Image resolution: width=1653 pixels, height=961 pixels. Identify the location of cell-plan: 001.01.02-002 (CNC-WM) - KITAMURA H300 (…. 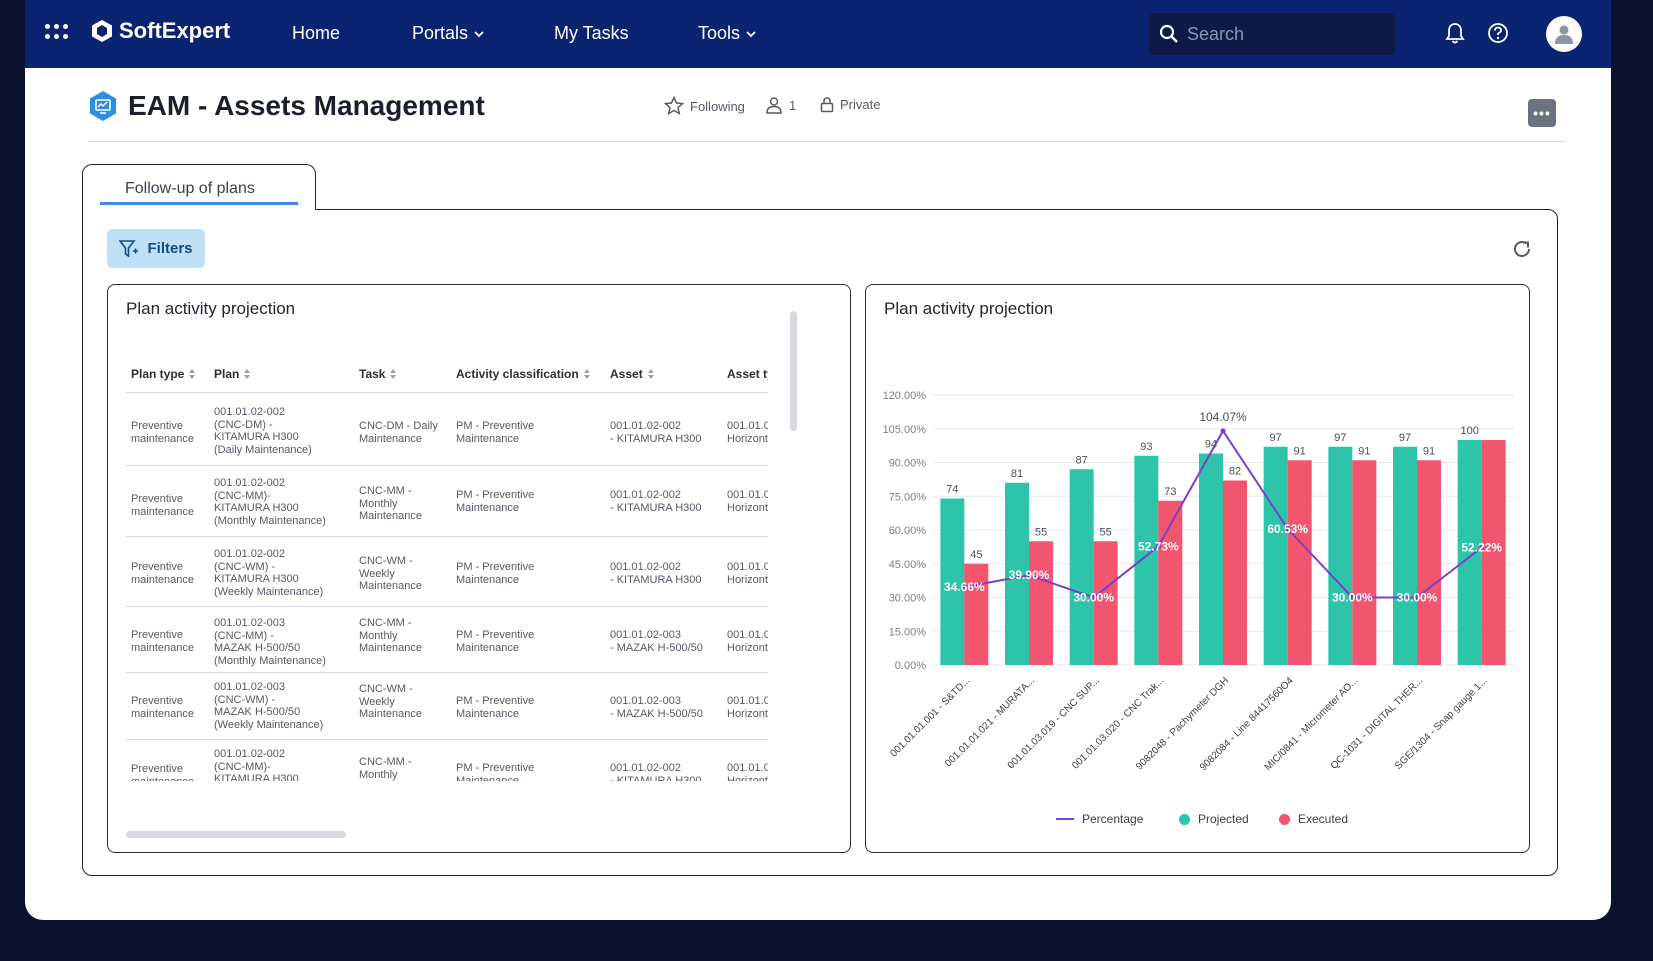
(269, 573).